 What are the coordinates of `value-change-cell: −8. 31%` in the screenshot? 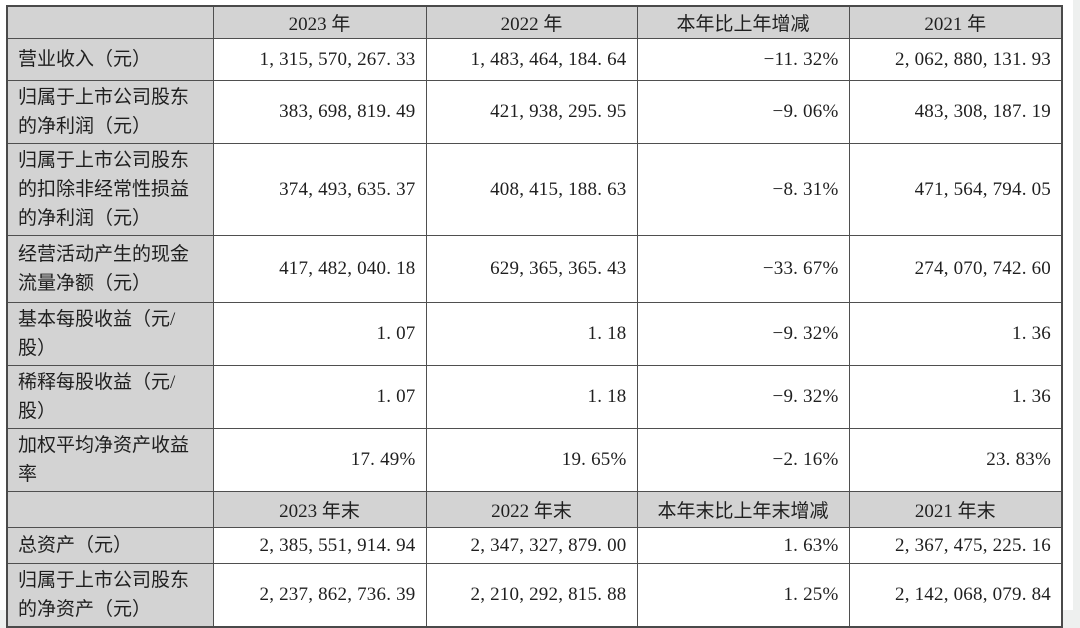 It's located at (743, 189).